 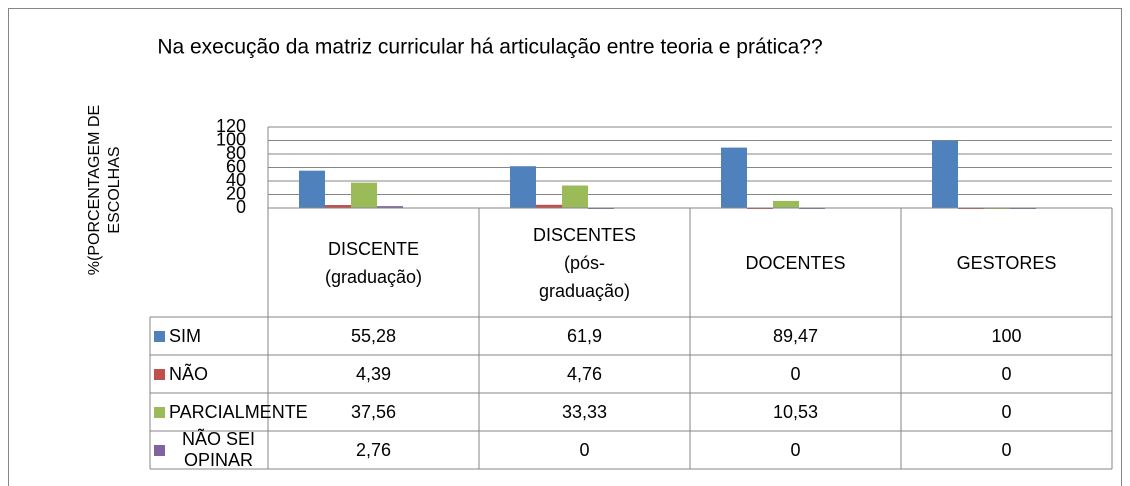 I want to click on legend-label: PARCIALMENTE, so click(x=238, y=411).